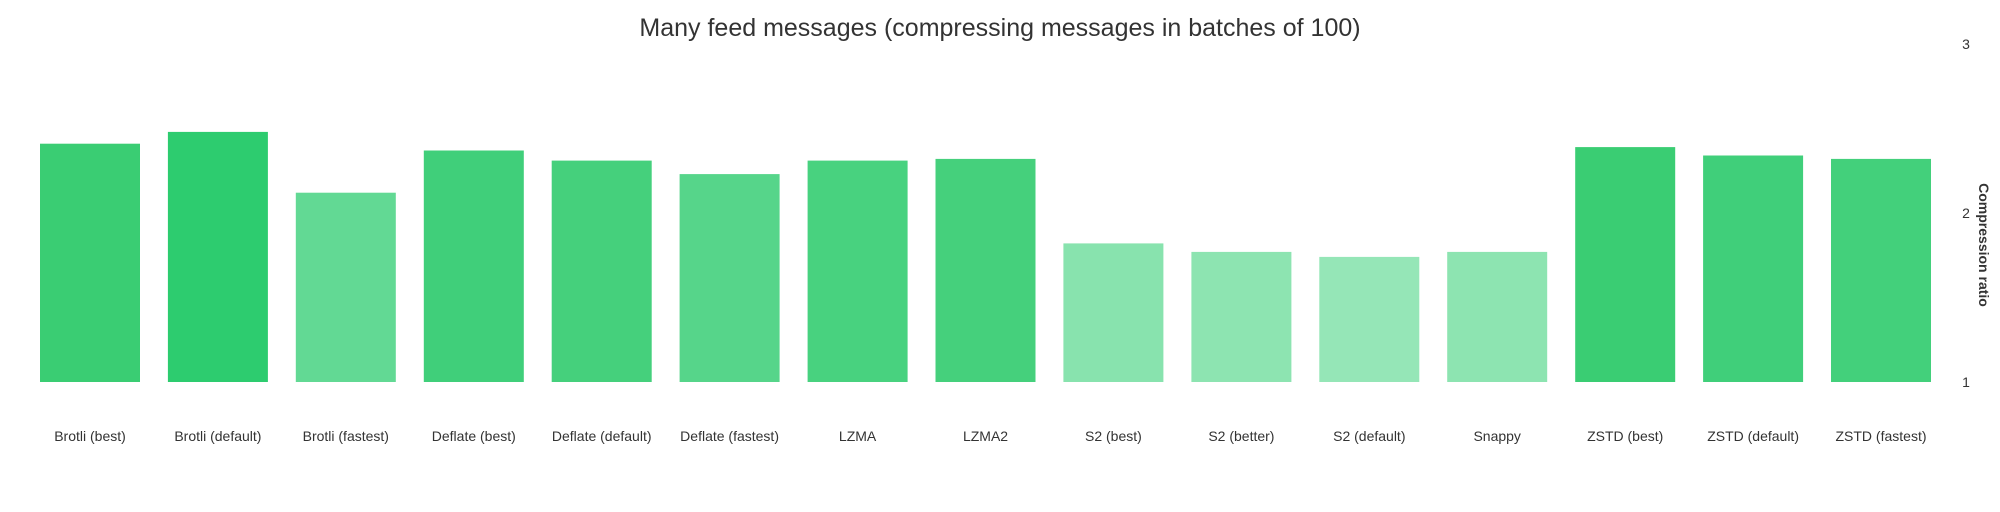 This screenshot has height=512, width=2000. What do you see at coordinates (1966, 44) in the screenshot?
I see `y-tick-label: 3` at bounding box center [1966, 44].